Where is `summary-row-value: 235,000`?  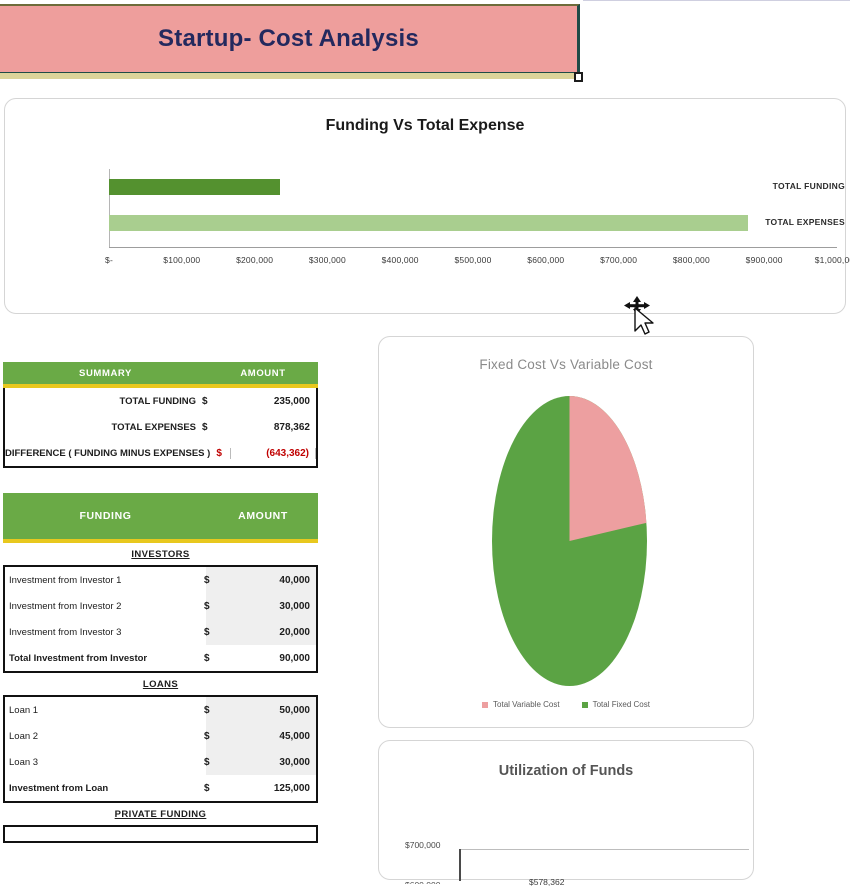
summary-row-value: 235,000 is located at coordinates (291, 401).